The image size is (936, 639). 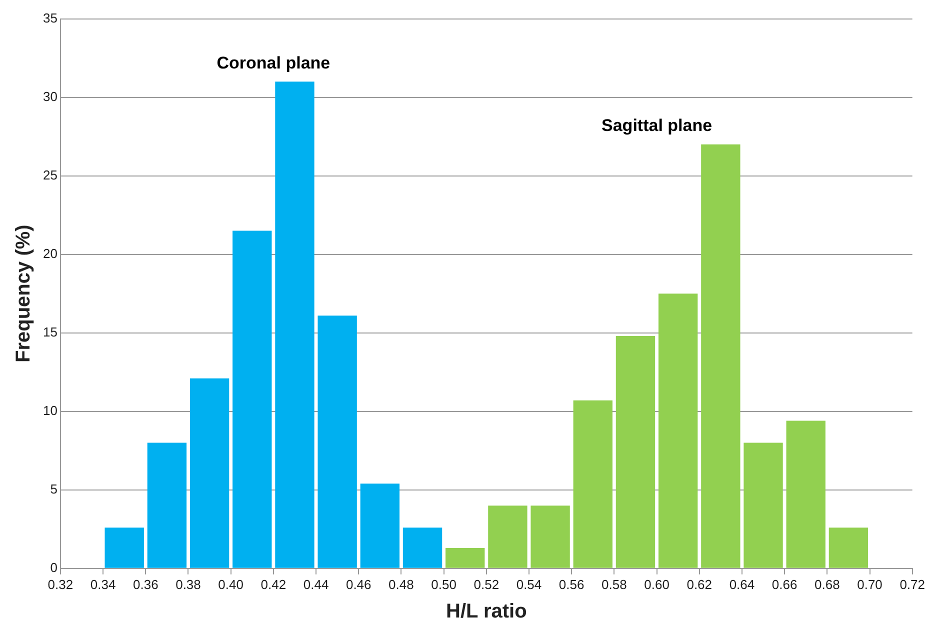 I want to click on x-tick-label: 0.46, so click(x=359, y=584).